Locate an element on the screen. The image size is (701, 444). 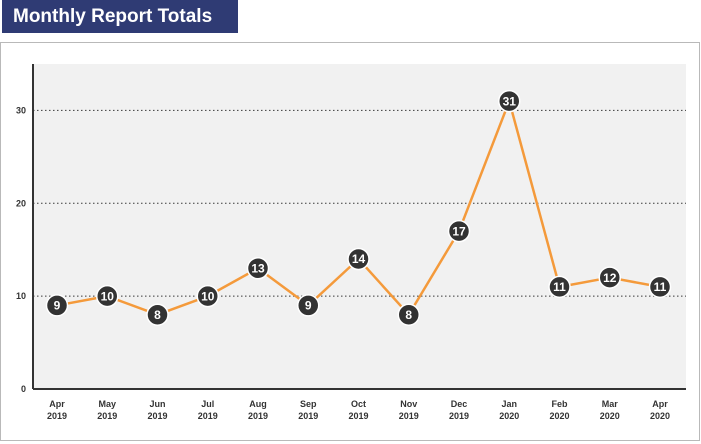
data-label: 13 is located at coordinates (258, 268).